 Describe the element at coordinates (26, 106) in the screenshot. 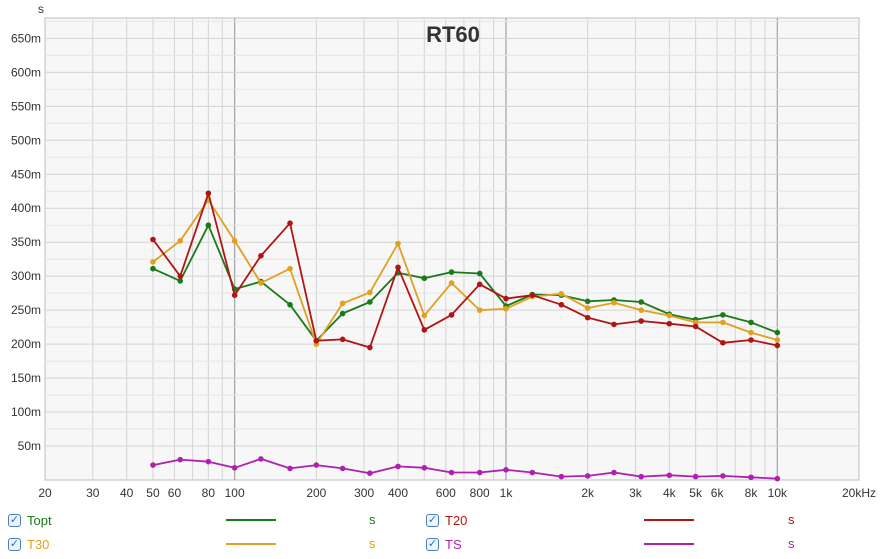

I see `y-tick-label: 550m` at that location.